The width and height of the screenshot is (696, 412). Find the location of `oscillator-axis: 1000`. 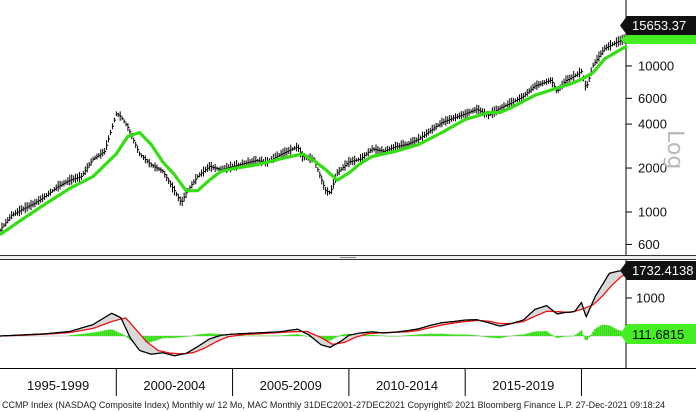

oscillator-axis: 1000 is located at coordinates (645, 298).